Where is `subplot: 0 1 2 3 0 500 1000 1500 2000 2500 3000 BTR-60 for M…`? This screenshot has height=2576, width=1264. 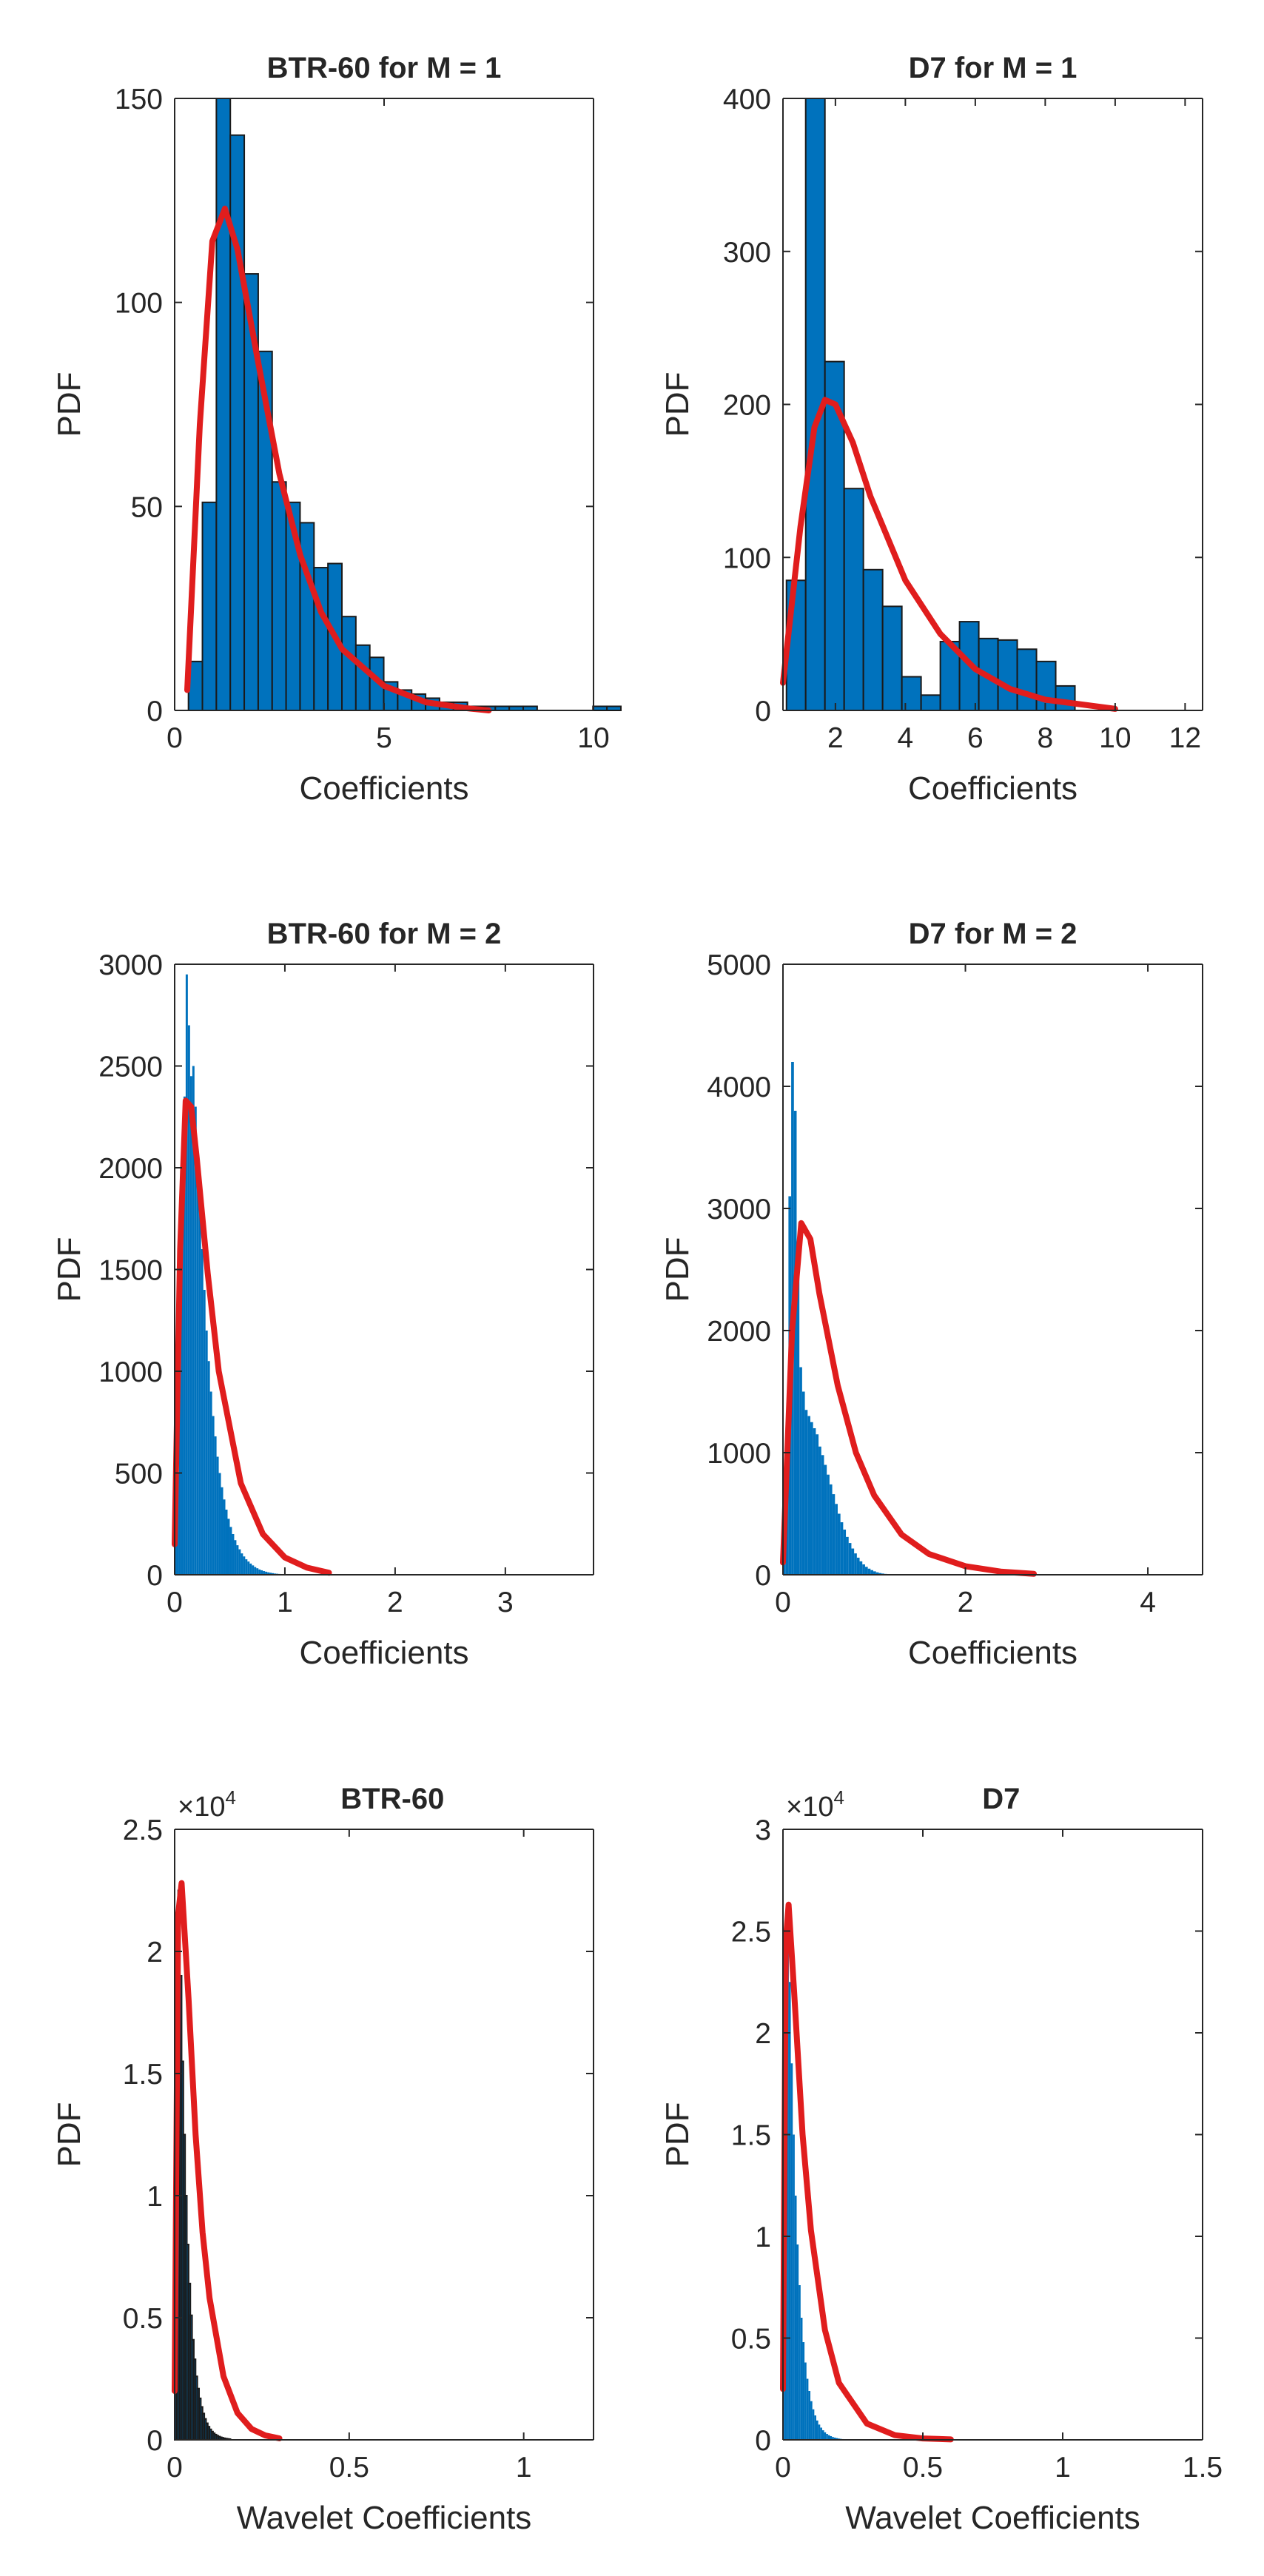
subplot: 0 1 2 3 0 500 1000 1500 2000 2500 3000 BTR-60 for M… is located at coordinates (323, 1294).